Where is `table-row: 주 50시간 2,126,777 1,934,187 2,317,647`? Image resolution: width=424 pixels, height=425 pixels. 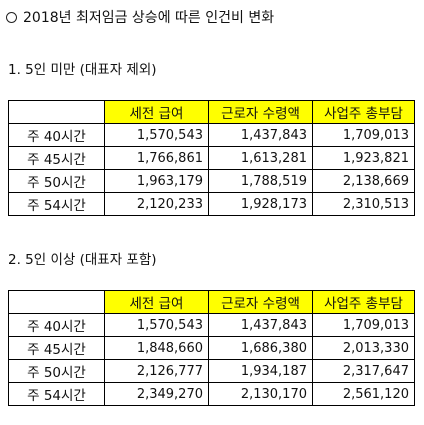 table-row: 주 50시간 2,126,777 1,934,187 2,317,647 is located at coordinates (211, 371).